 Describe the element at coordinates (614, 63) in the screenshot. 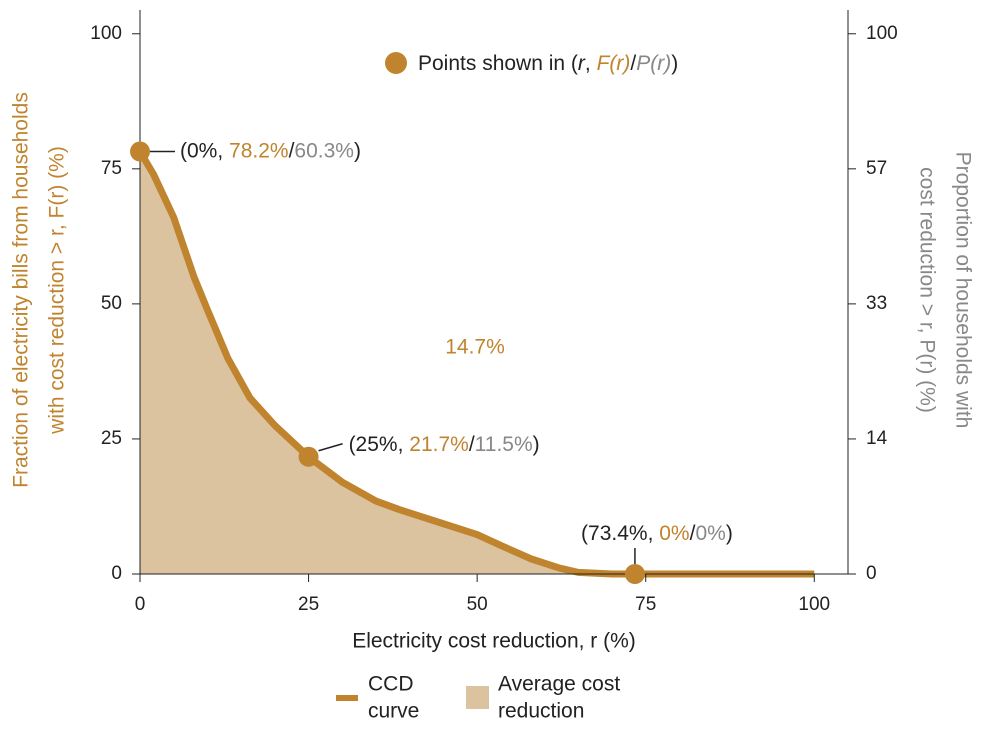

I see `points-legend-part: F(r)` at that location.